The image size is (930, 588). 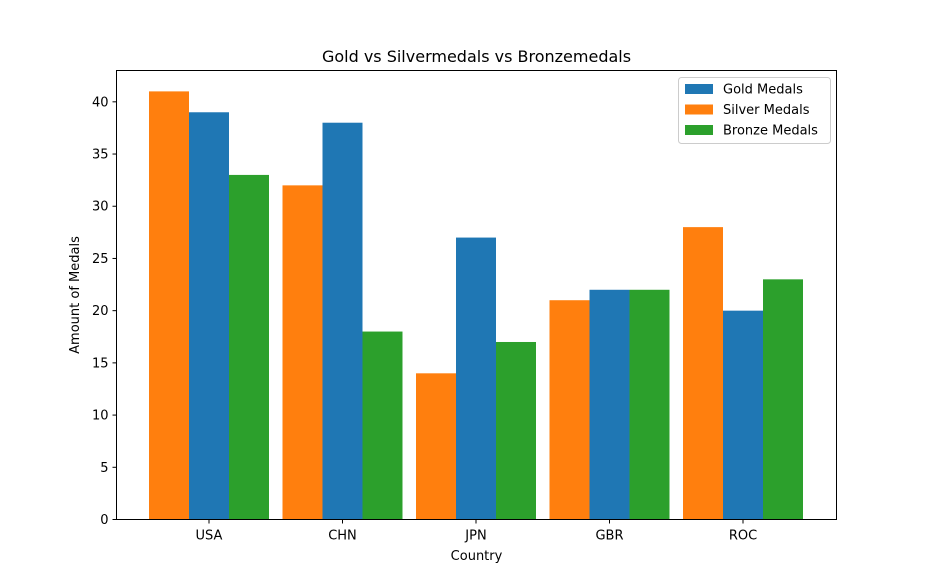 What do you see at coordinates (100, 311) in the screenshot?
I see `y-tick-label: 20` at bounding box center [100, 311].